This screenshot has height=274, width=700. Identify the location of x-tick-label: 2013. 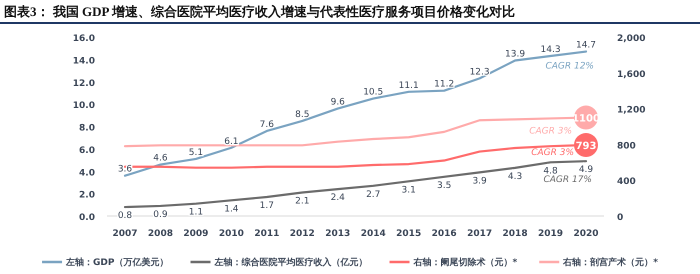
(337, 234).